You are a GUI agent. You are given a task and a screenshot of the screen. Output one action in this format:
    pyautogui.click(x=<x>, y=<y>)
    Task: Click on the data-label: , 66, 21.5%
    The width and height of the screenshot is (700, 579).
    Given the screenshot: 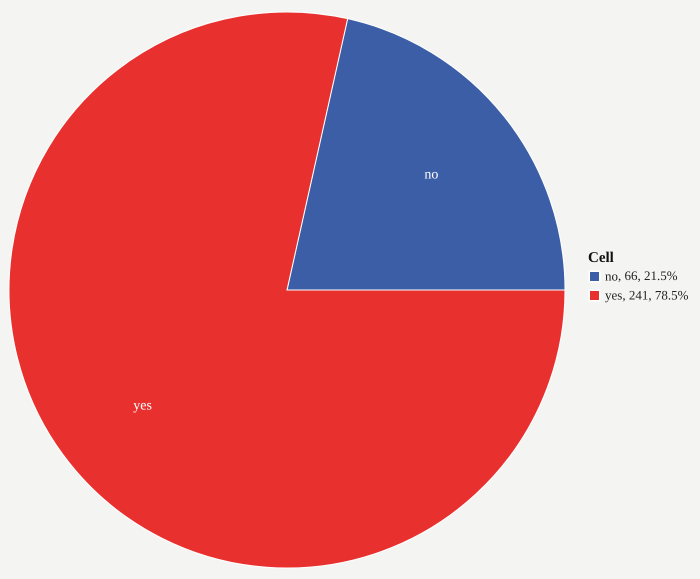 What is the action you would take?
    pyautogui.click(x=648, y=275)
    